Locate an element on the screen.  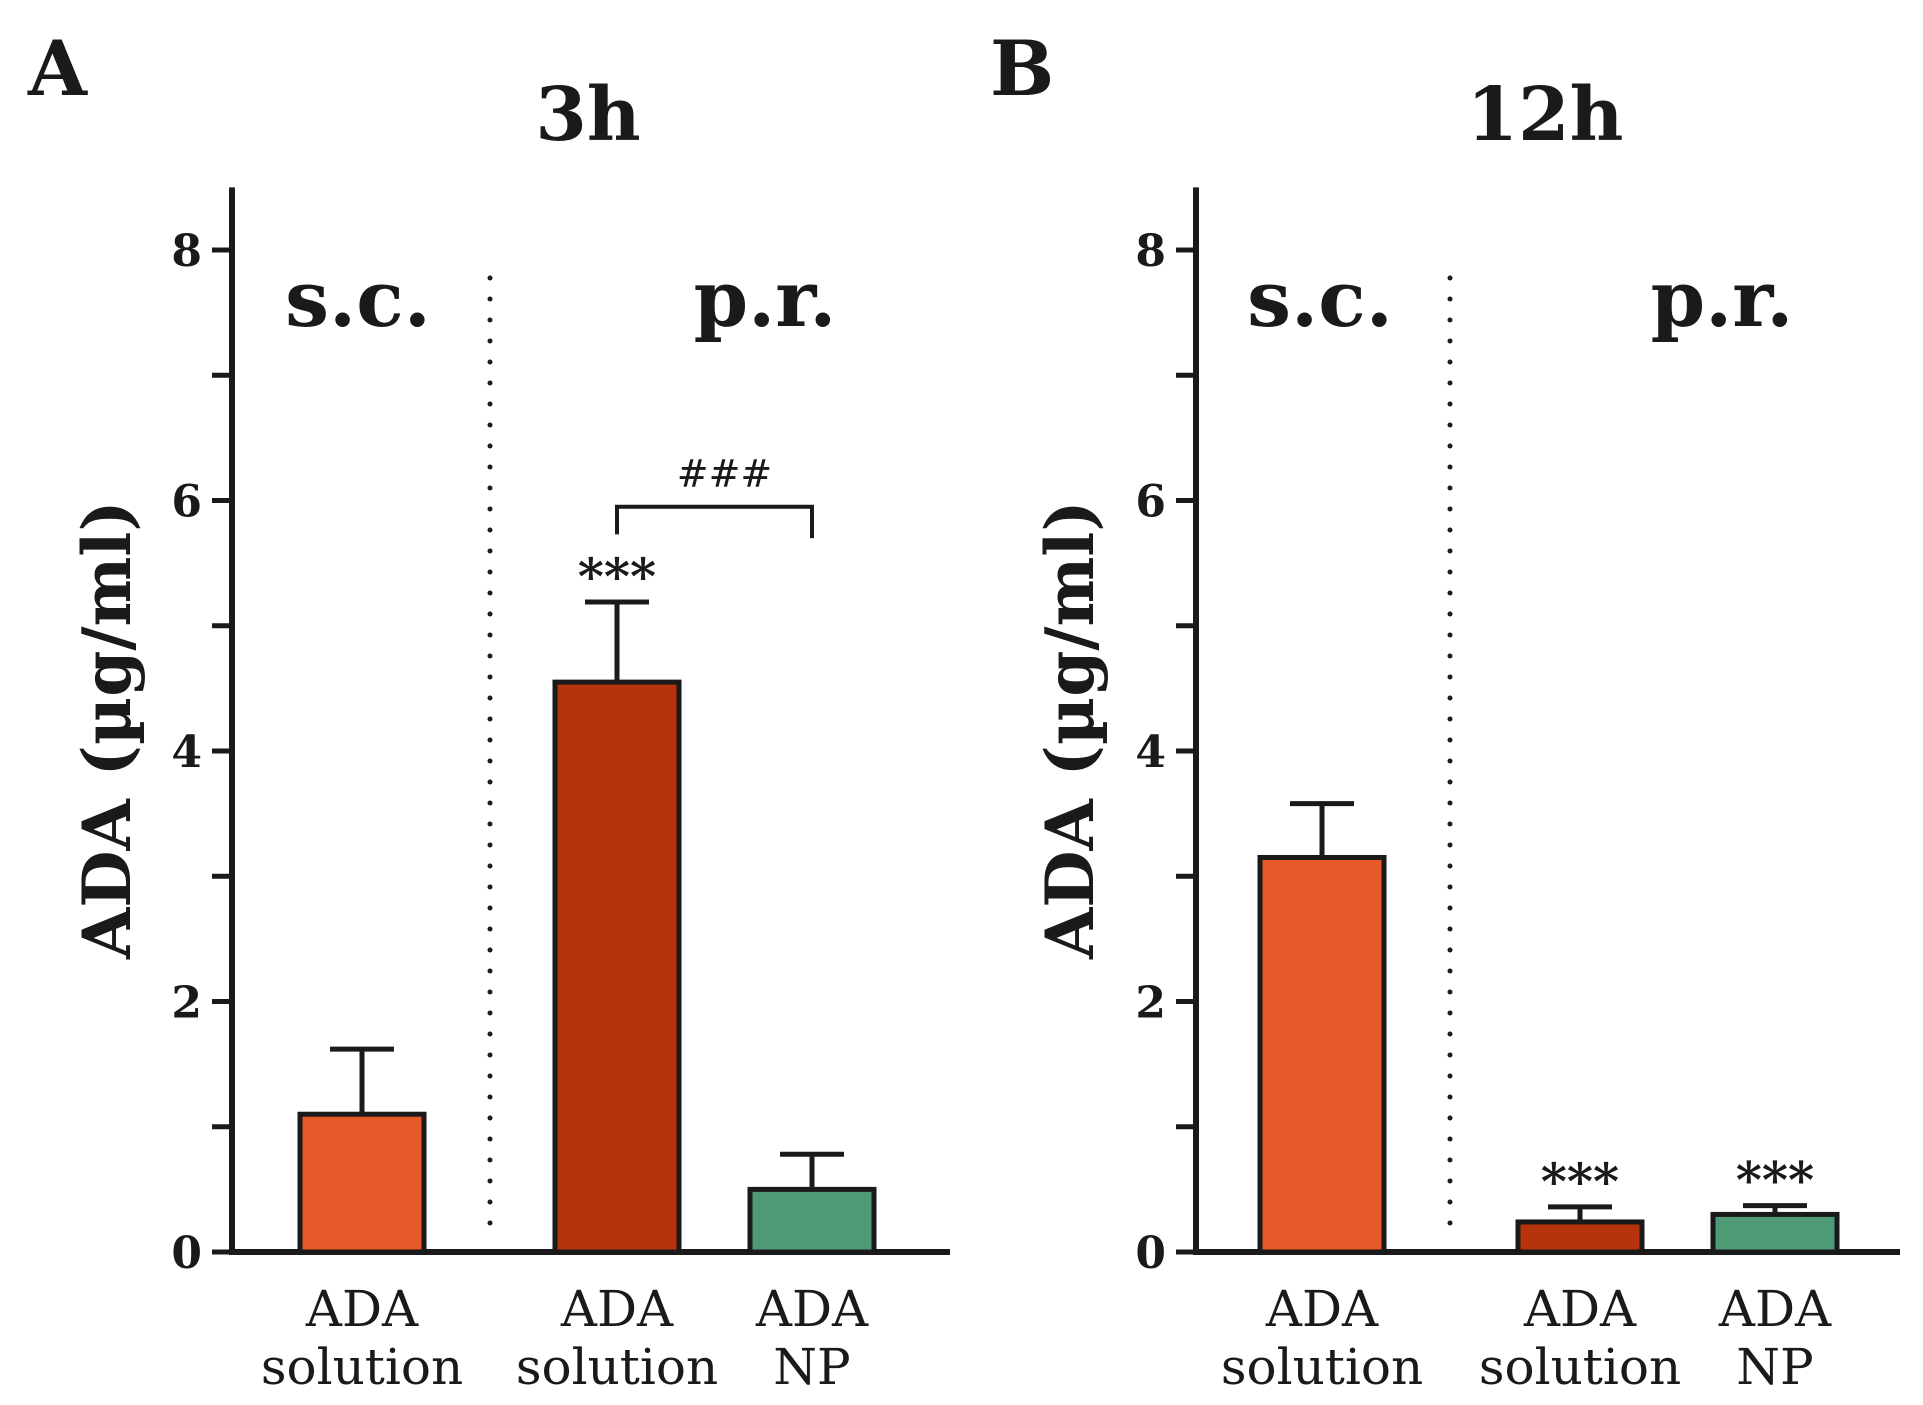
chart-title: 12h is located at coordinates (1545, 115).